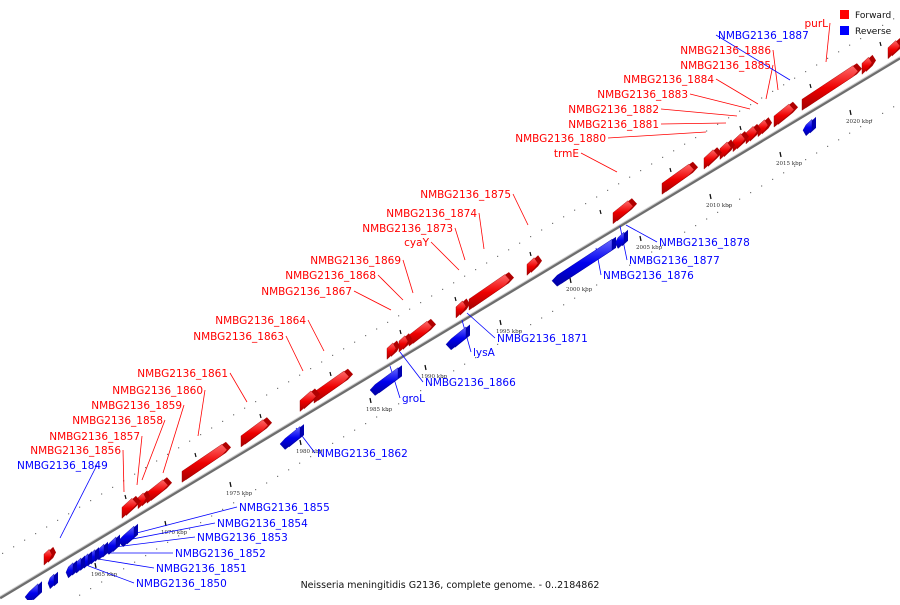 This screenshot has height=605, width=900. What do you see at coordinates (642, 95) in the screenshot?
I see `gene-label: NMBG2136_1883` at bounding box center [642, 95].